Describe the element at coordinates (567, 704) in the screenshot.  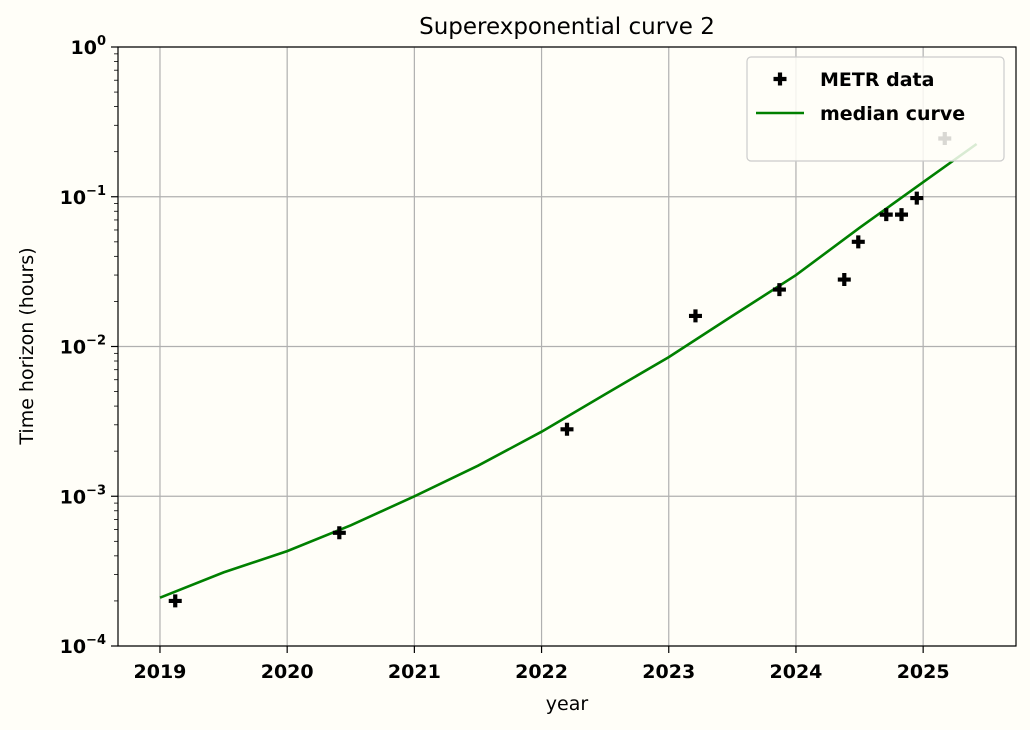
I see `x-axis-label: year` at that location.